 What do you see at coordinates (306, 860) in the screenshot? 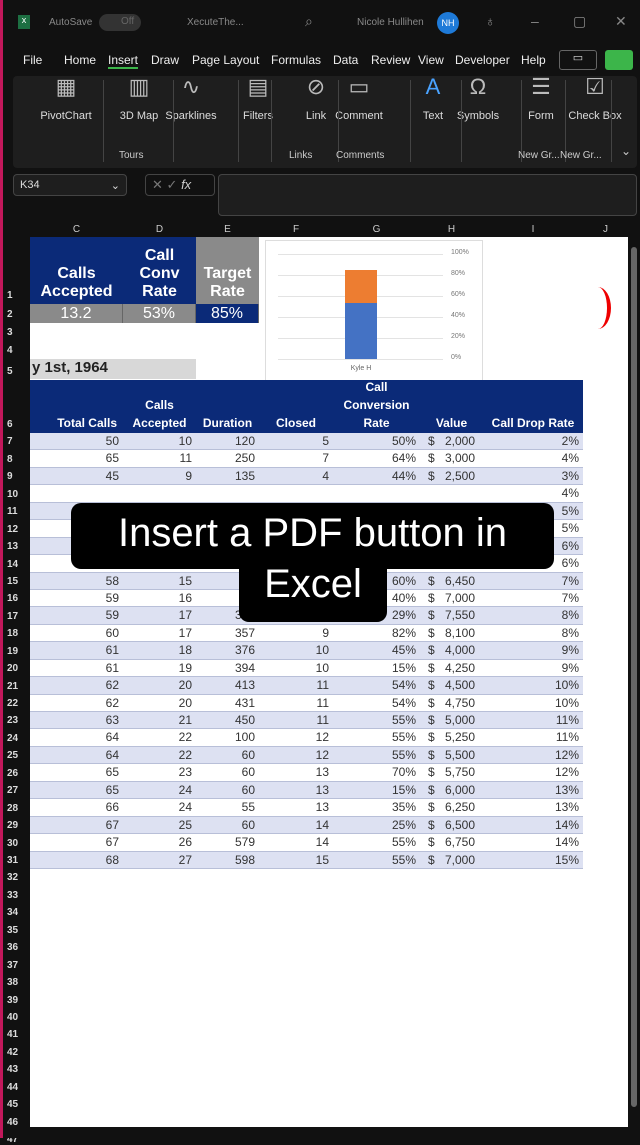
I see `table-row: 68 27 598 15 55% $7,000 15%` at bounding box center [306, 860].